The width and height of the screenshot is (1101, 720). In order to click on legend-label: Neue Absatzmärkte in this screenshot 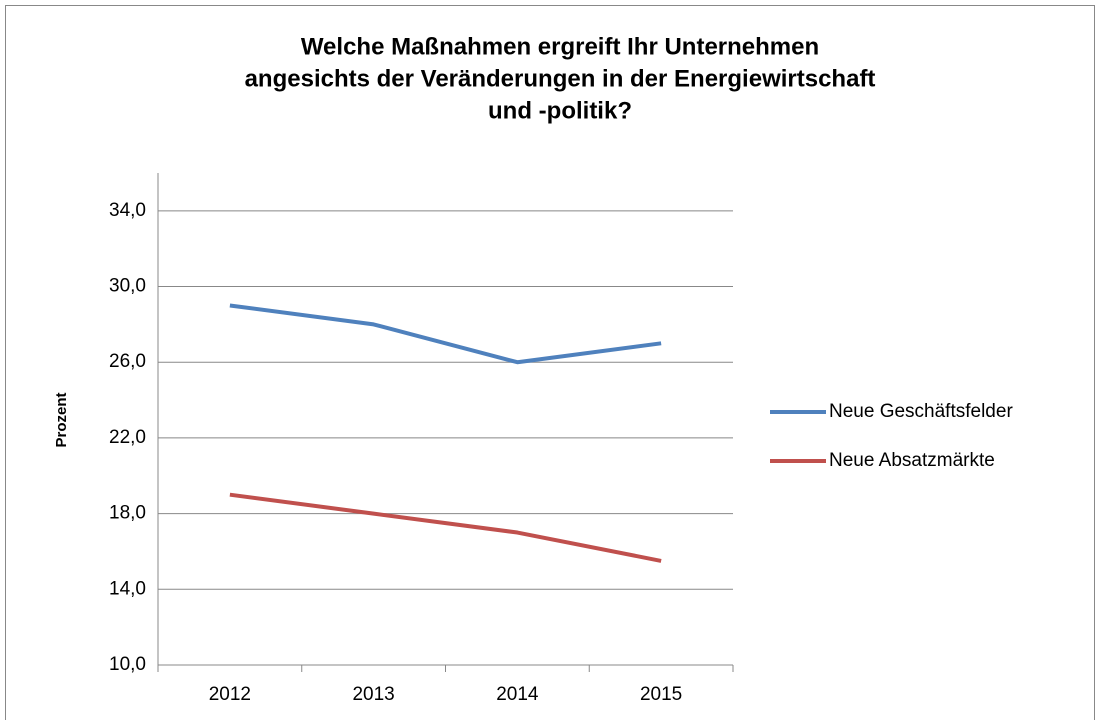, I will do `click(912, 460)`.